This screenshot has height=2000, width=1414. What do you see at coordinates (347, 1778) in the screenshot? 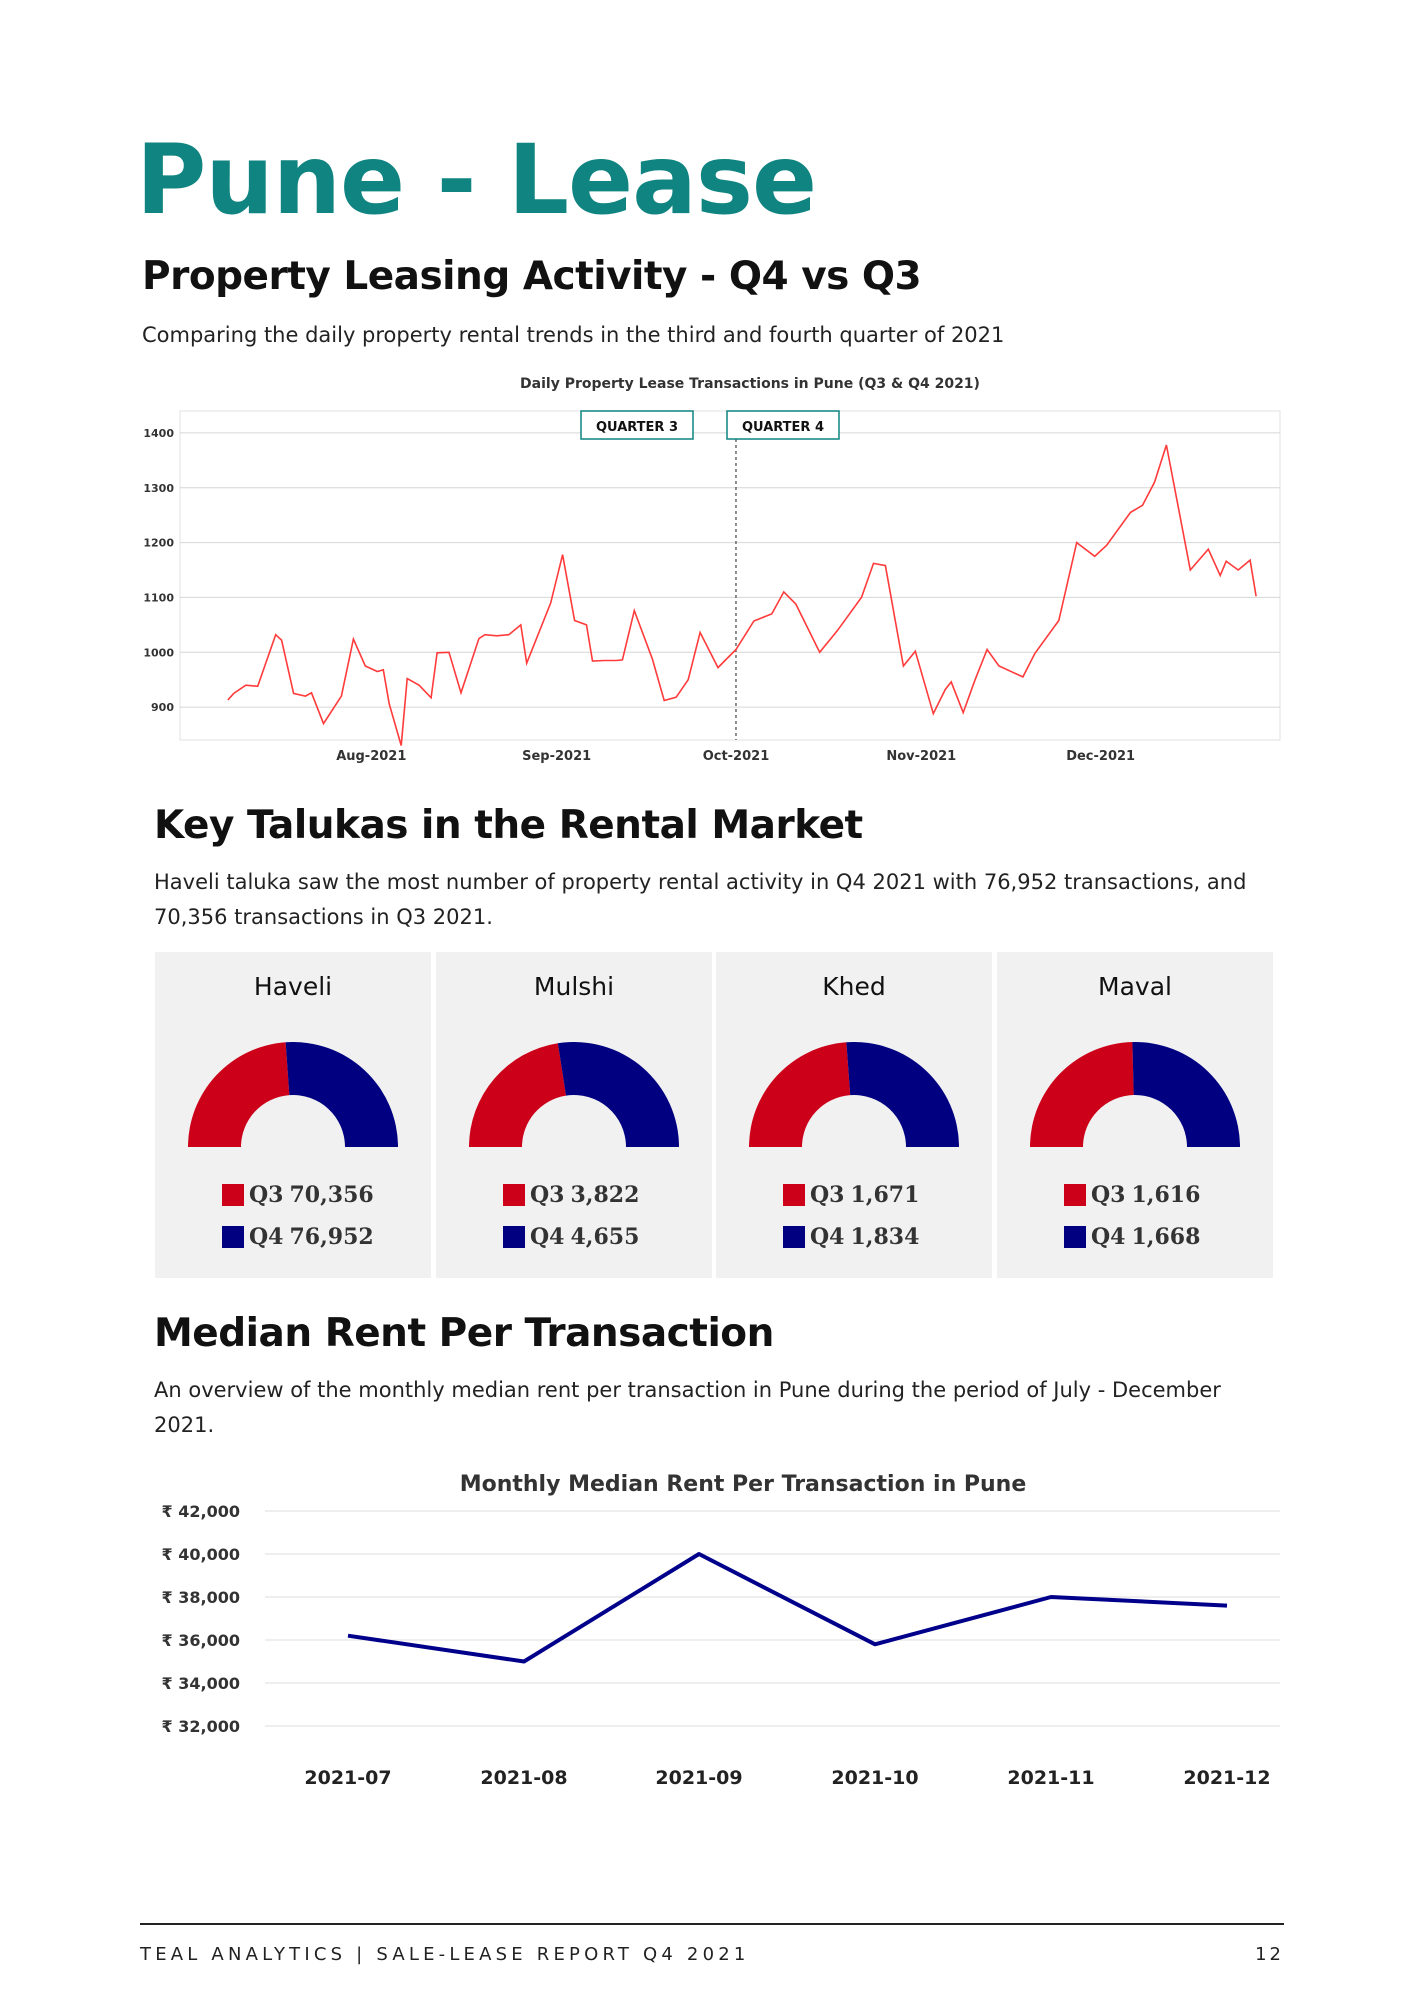
I see `median-x-tick-label: 2021-07` at bounding box center [347, 1778].